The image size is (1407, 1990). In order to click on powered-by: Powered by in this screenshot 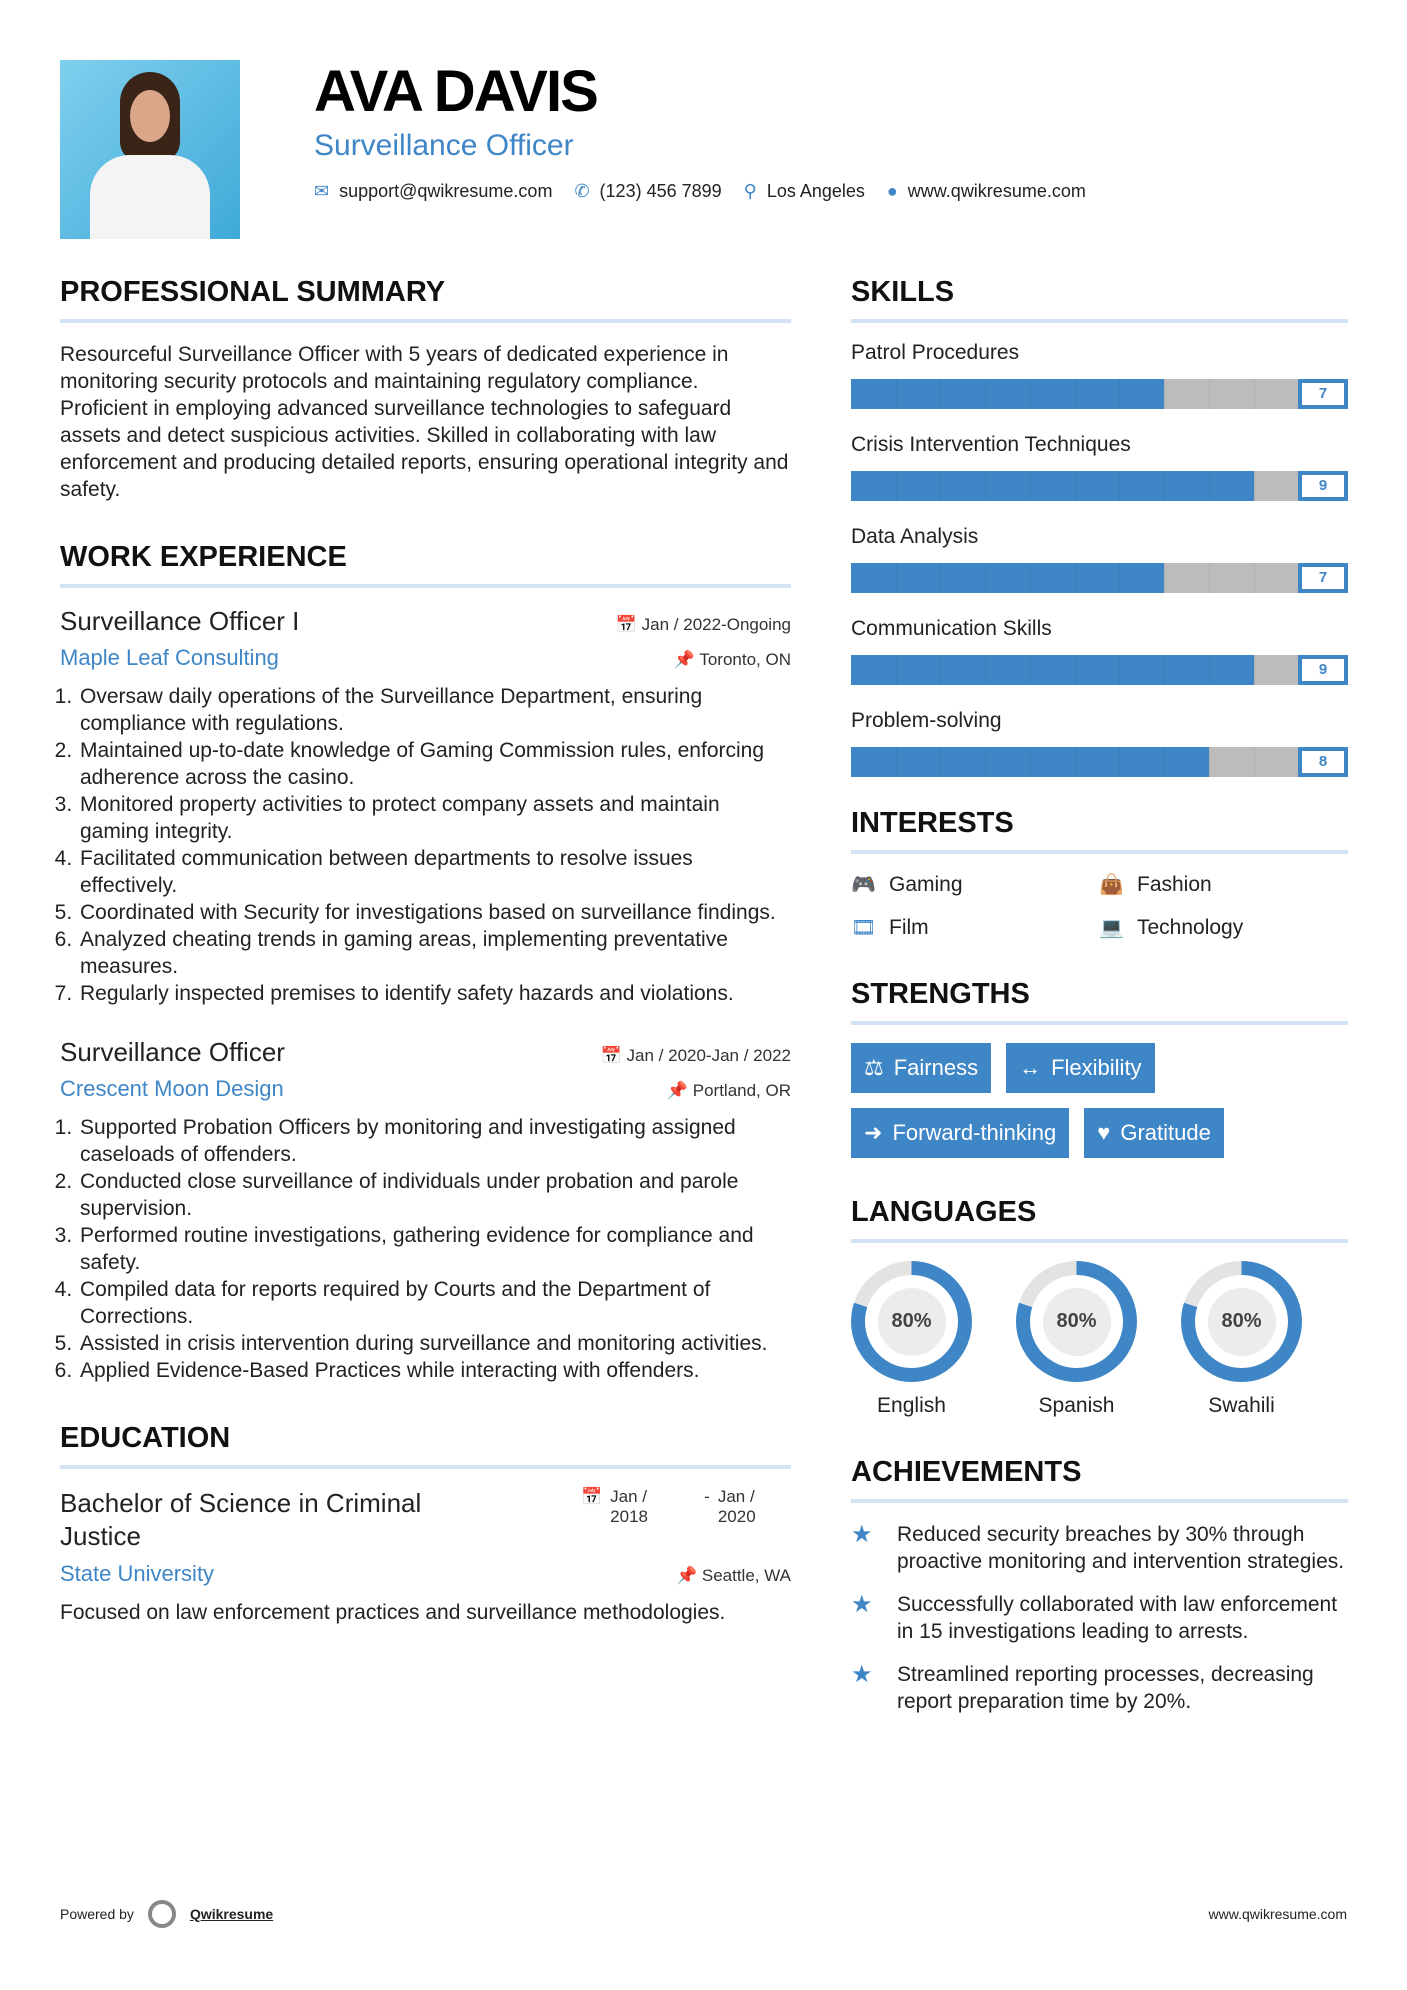, I will do `click(97, 1914)`.